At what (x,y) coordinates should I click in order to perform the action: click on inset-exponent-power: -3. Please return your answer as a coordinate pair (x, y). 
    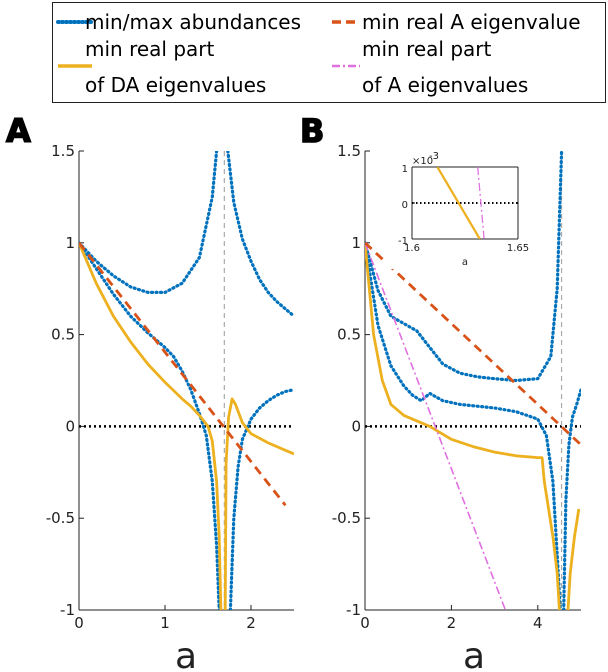
    Looking at the image, I should click on (434, 156).